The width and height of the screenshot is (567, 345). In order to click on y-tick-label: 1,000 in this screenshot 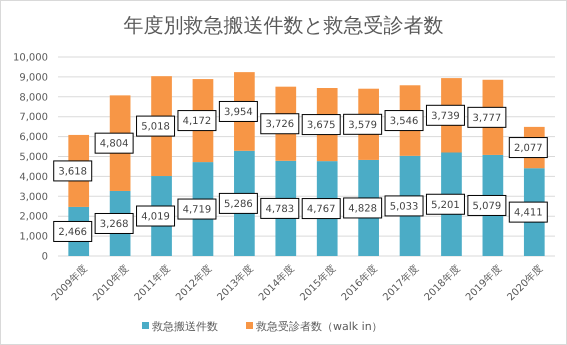, I will do `click(33, 237)`.